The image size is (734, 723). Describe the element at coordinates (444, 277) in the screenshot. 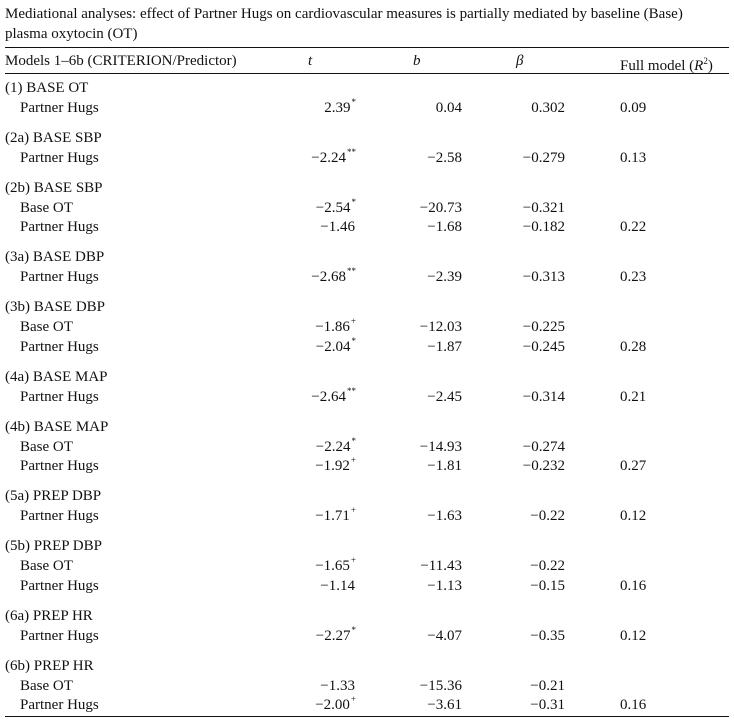

I see `b-value: −2.39` at that location.